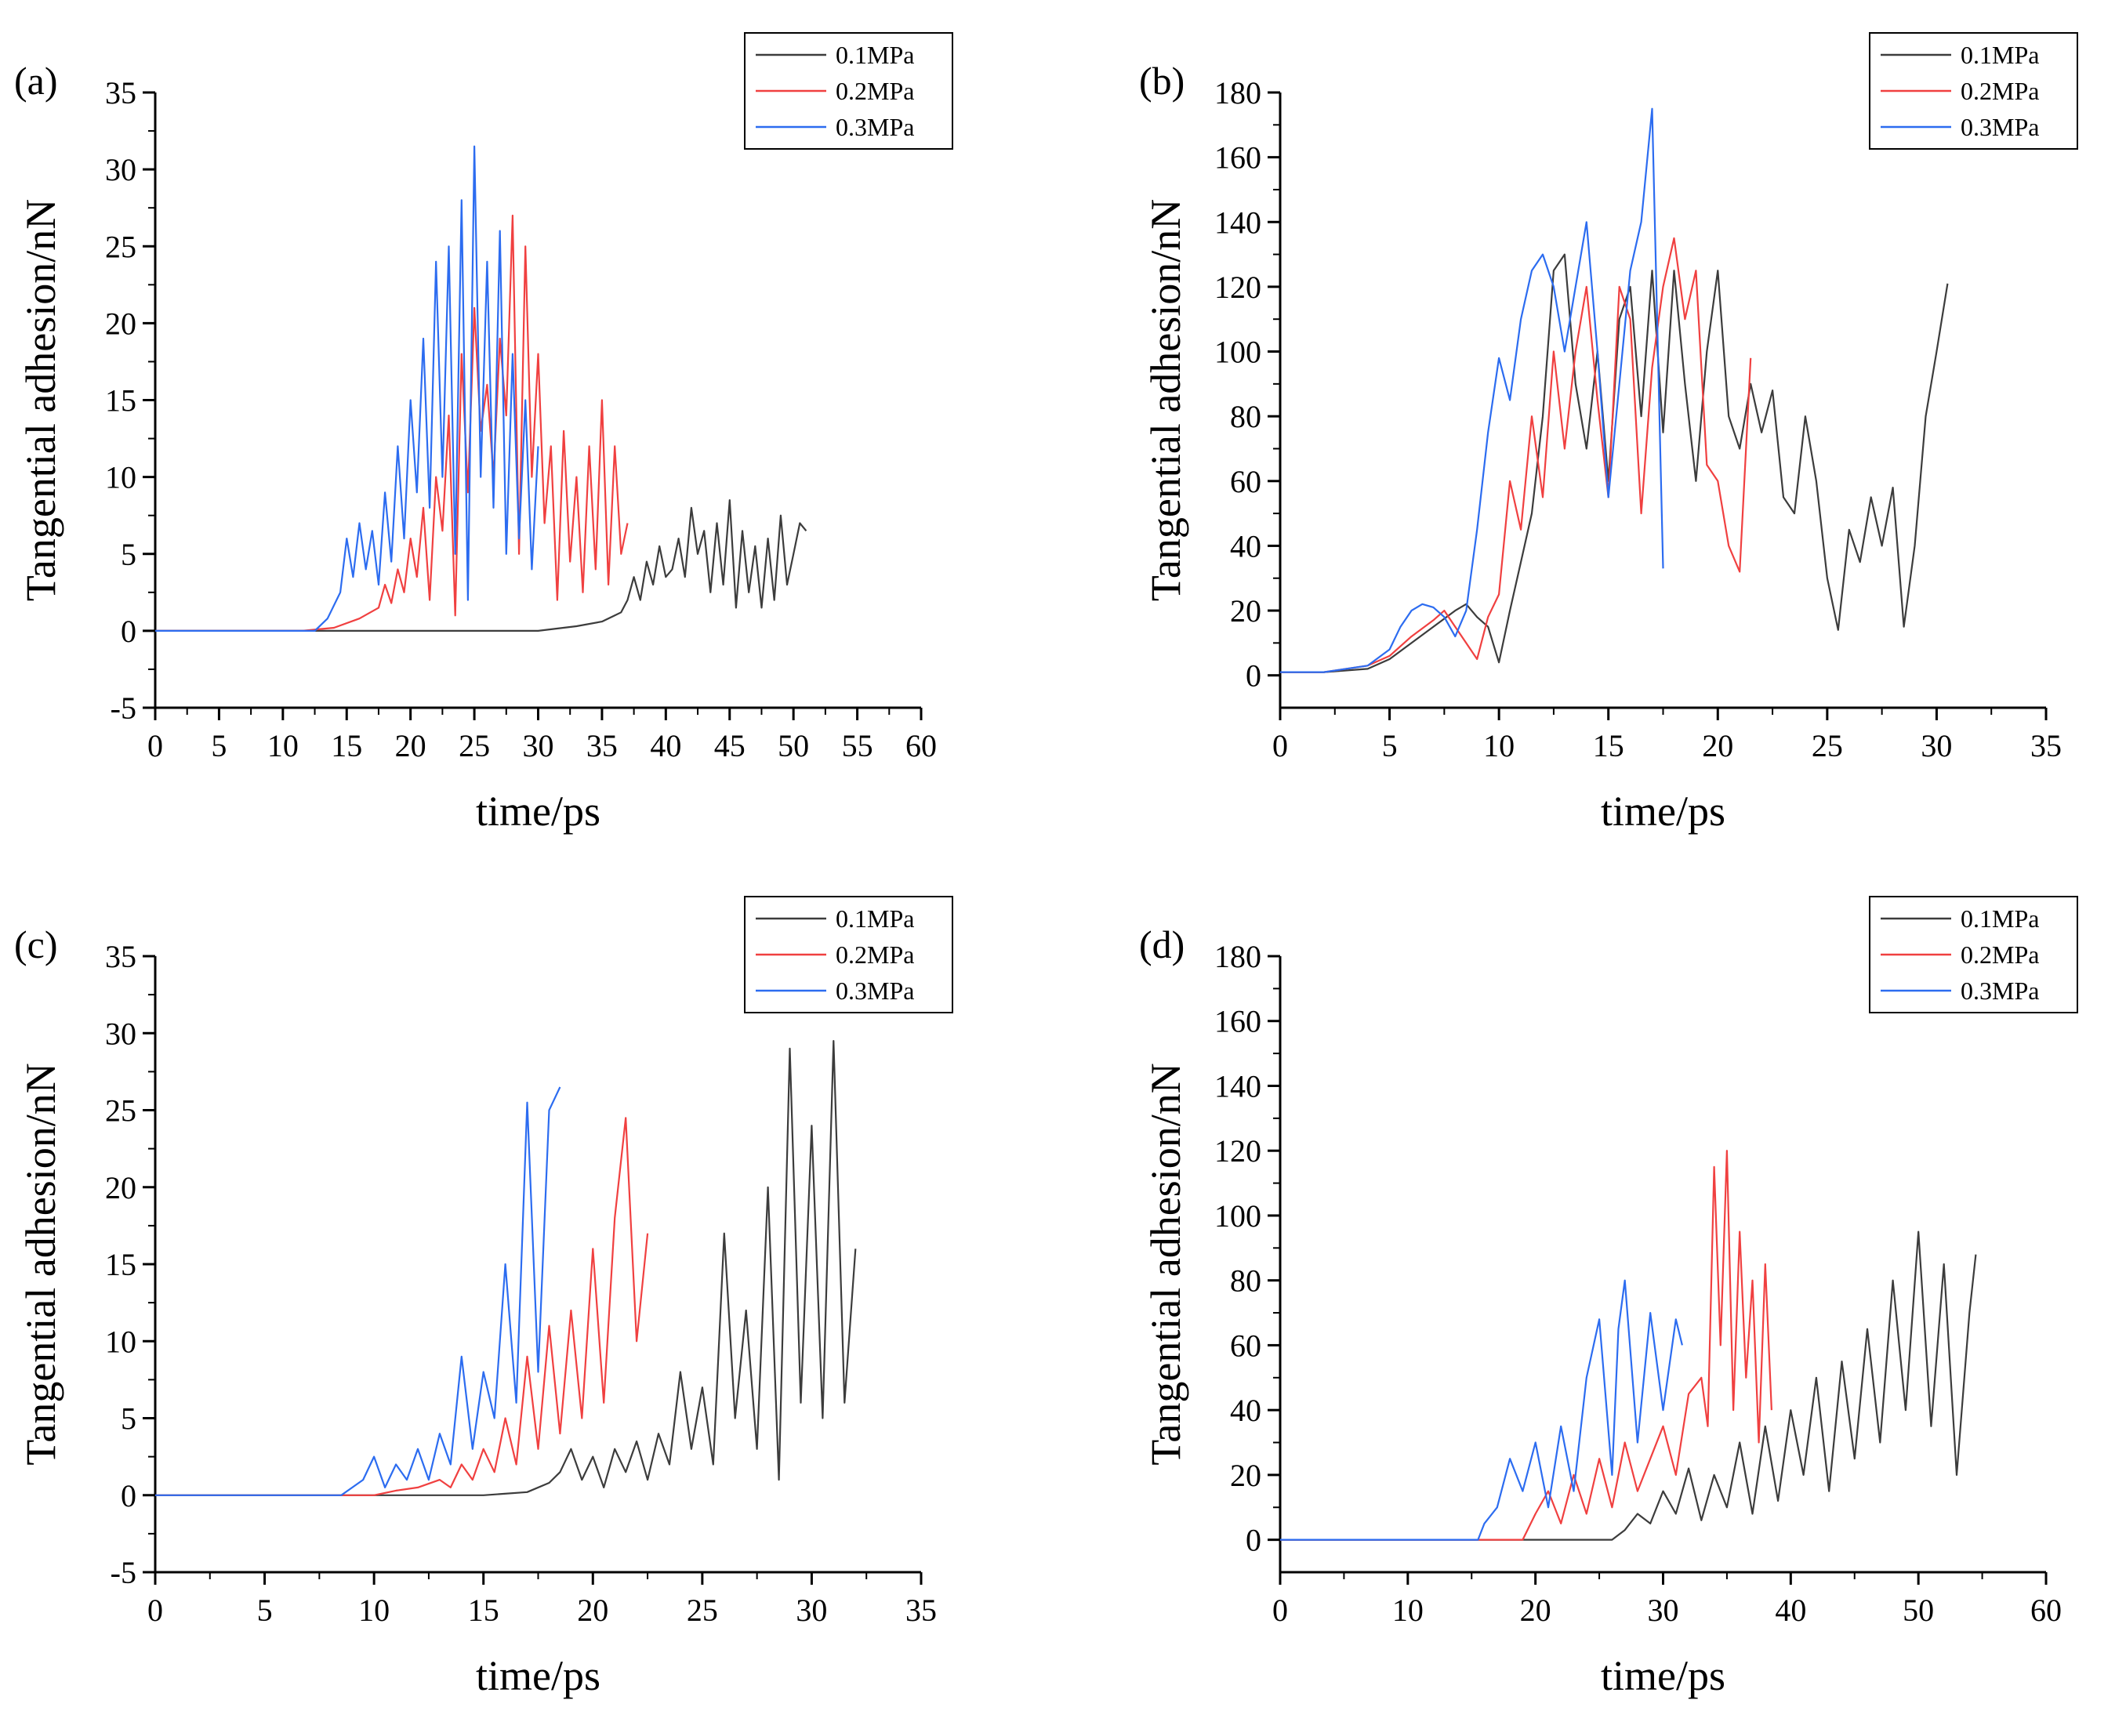  I want to click on y-tick-label: 180, so click(1237, 956).